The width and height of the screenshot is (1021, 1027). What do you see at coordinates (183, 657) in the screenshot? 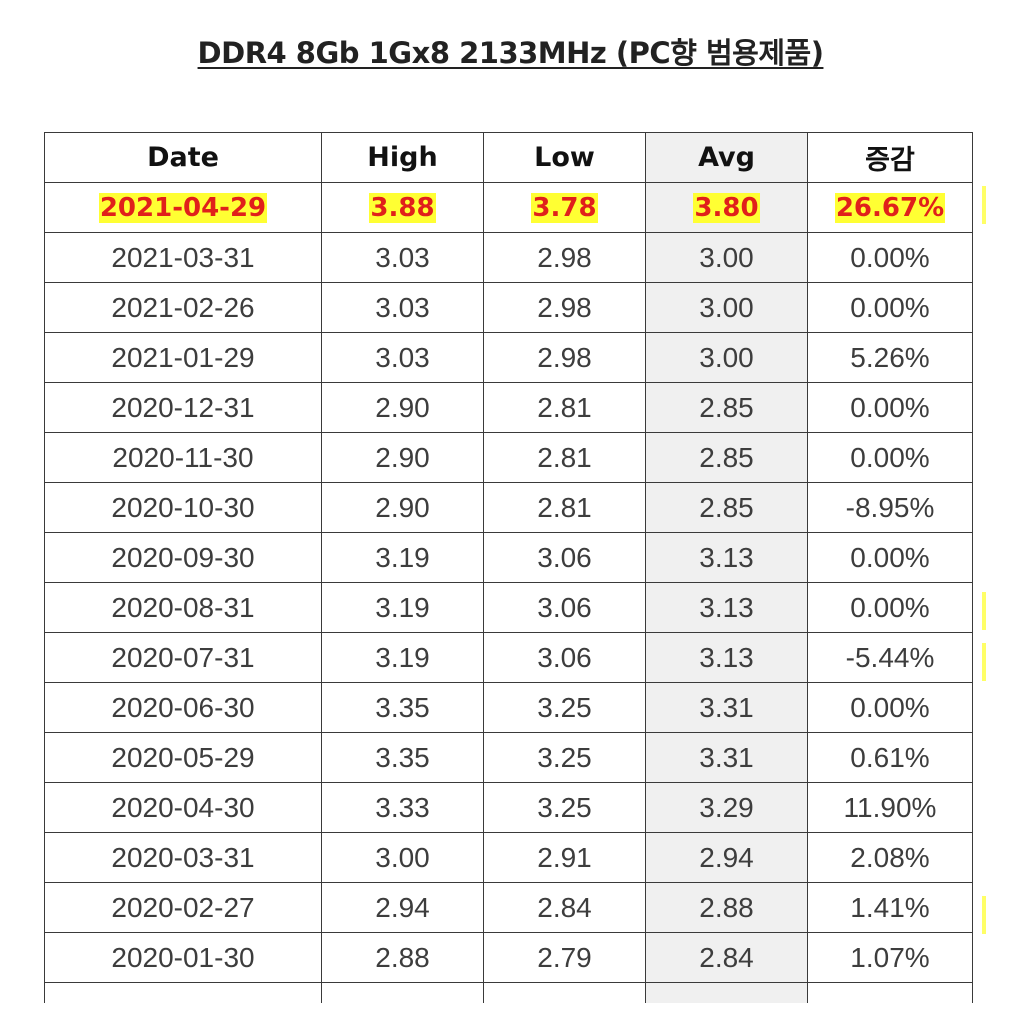
I see `cell-date: 2020-07-31` at bounding box center [183, 657].